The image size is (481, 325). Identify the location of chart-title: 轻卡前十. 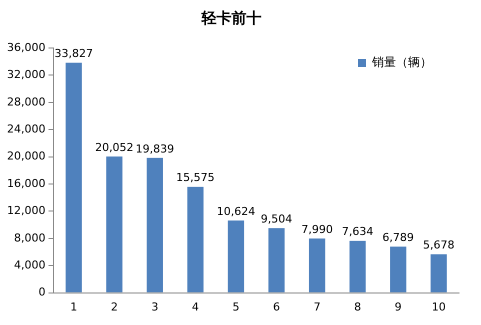
(231, 17).